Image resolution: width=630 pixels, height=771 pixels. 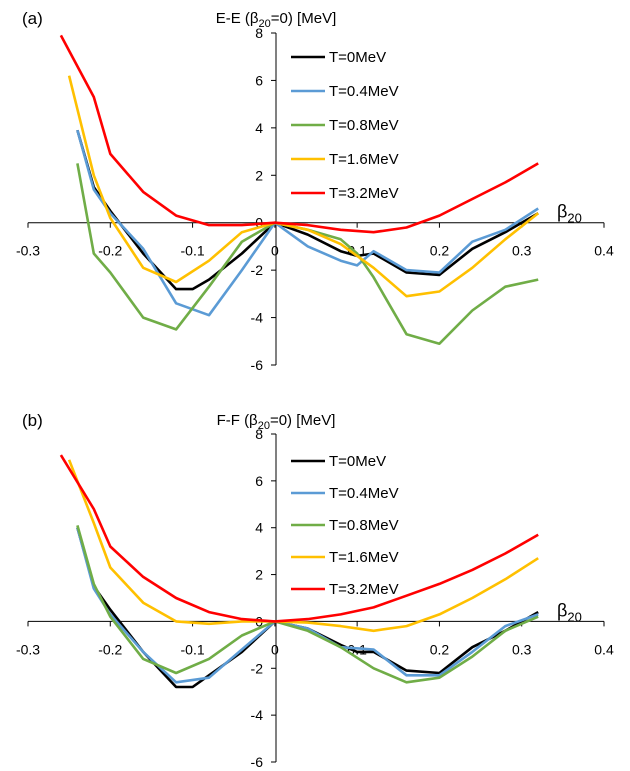 What do you see at coordinates (237, 18) in the screenshot?
I see `y-axis-title-main: E-E (β` at bounding box center [237, 18].